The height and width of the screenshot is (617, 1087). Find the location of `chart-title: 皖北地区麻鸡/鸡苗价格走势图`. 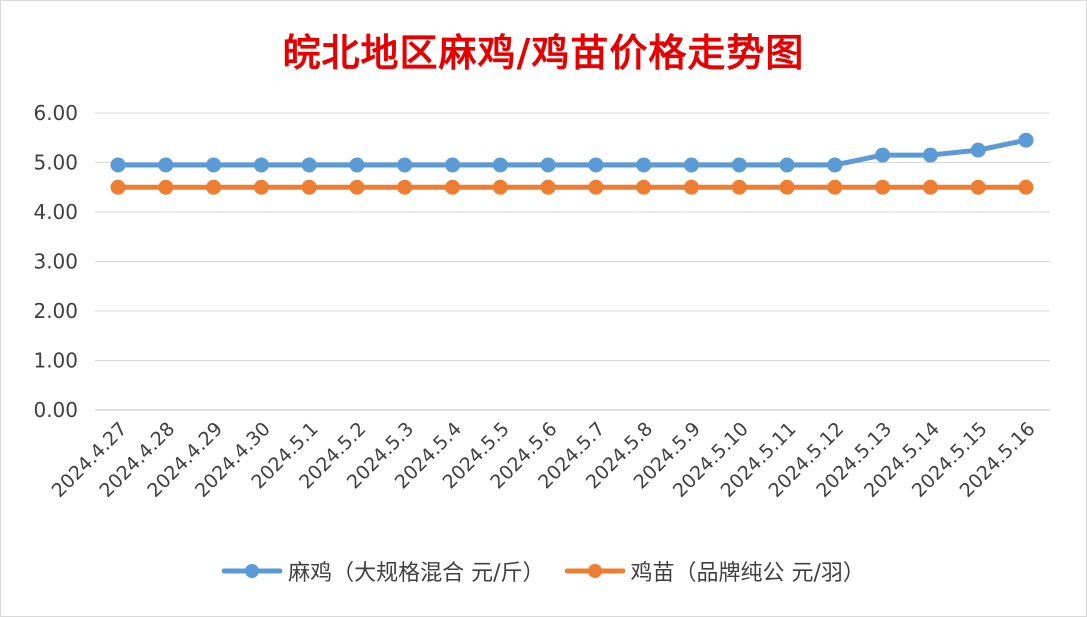

chart-title: 皖北地区麻鸡/鸡苗价格走势图 is located at coordinates (543, 52).